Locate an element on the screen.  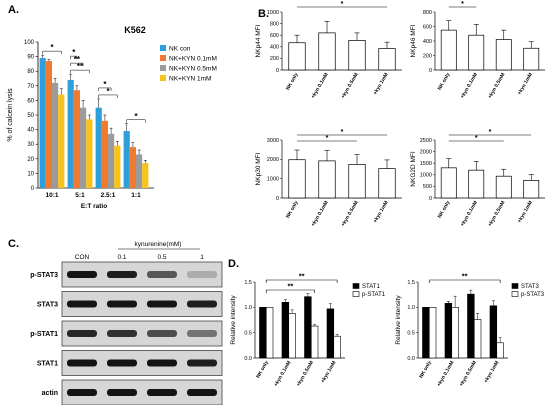
lane-label: CON is located at coordinates (82, 257).